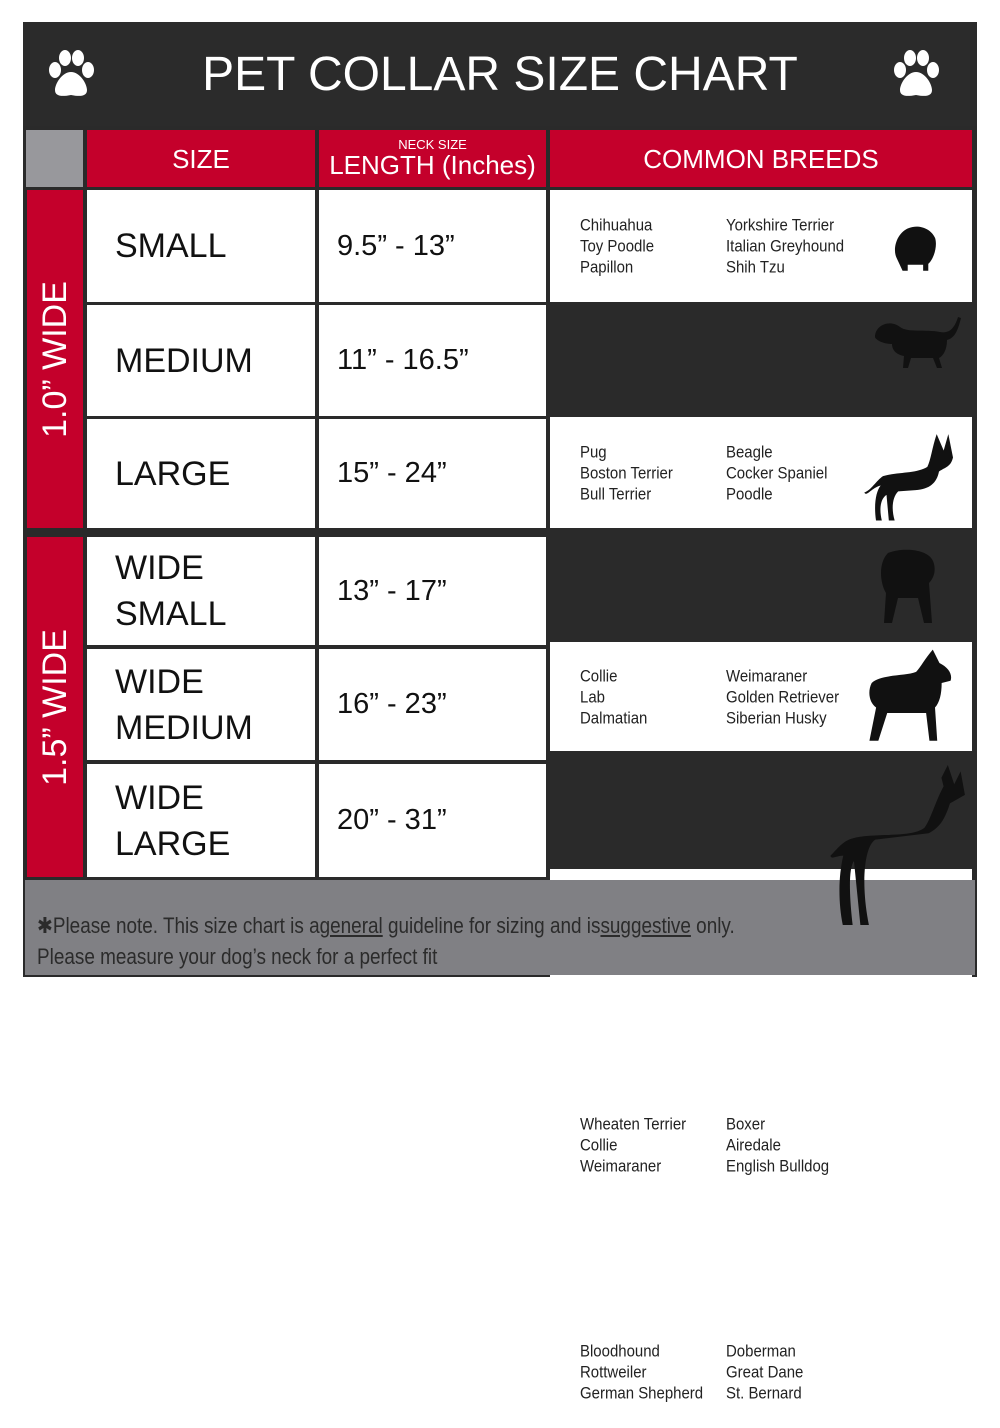 The height and width of the screenshot is (1428, 1000). I want to click on breed-list-b: Boxer Airedale English Bulldog, so click(777, 1144).